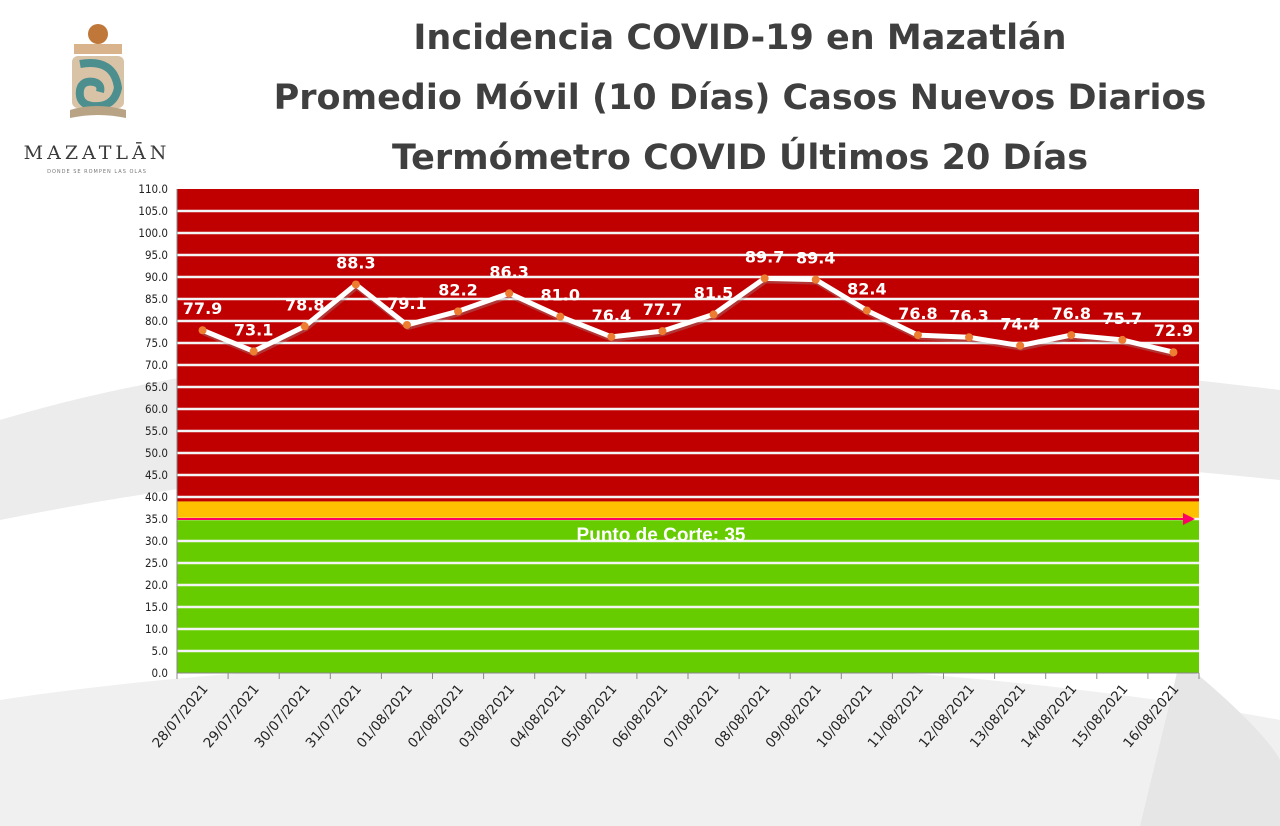  Describe the element at coordinates (815, 258) in the screenshot. I see `data-label: 89.4` at that location.